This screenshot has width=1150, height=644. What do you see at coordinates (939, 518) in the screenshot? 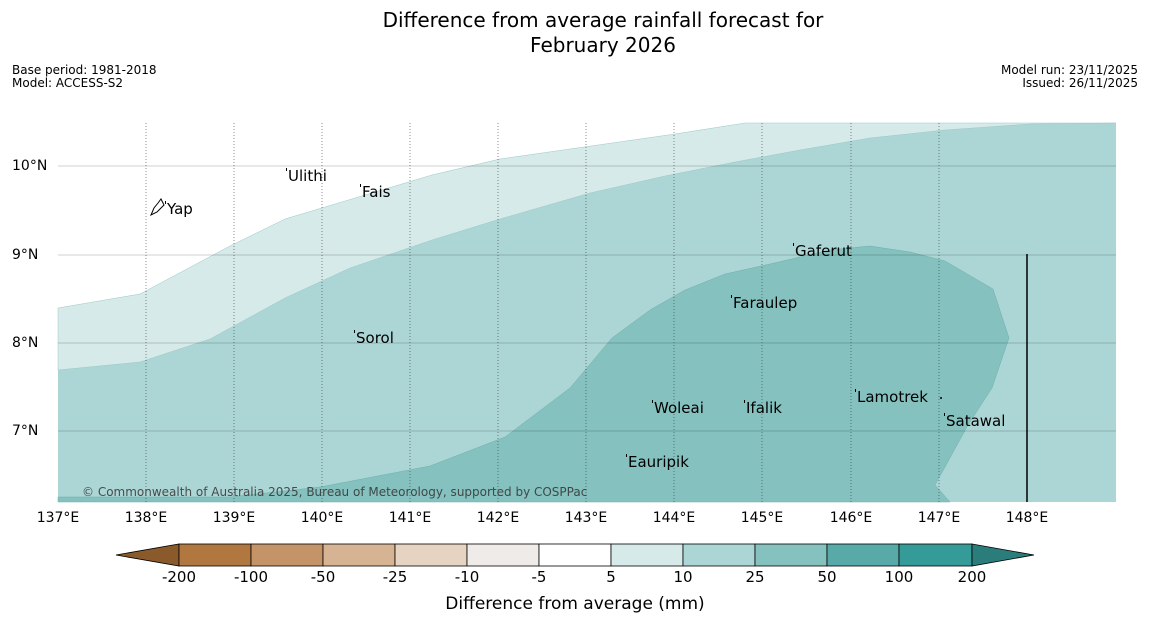
I see `lon-label-147: 147°E` at bounding box center [939, 518].